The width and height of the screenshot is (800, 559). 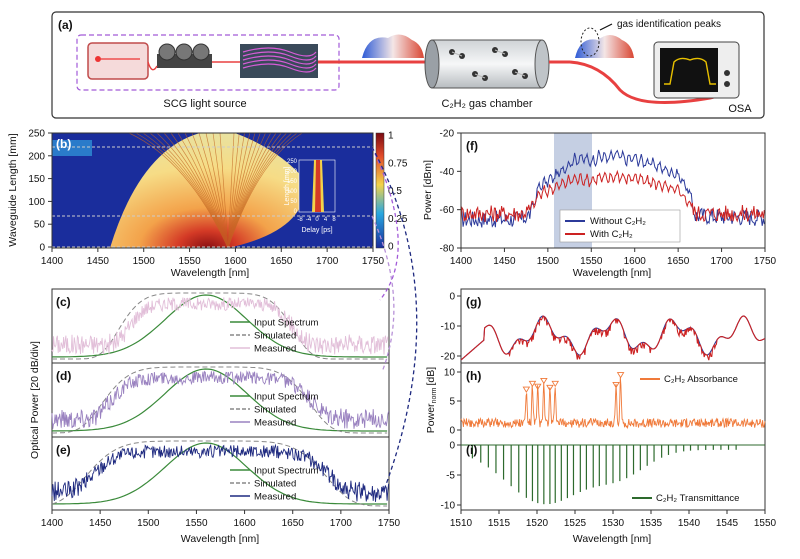 What do you see at coordinates (98, 261) in the screenshot?
I see `b-xtick-label: 1450` at bounding box center [98, 261].